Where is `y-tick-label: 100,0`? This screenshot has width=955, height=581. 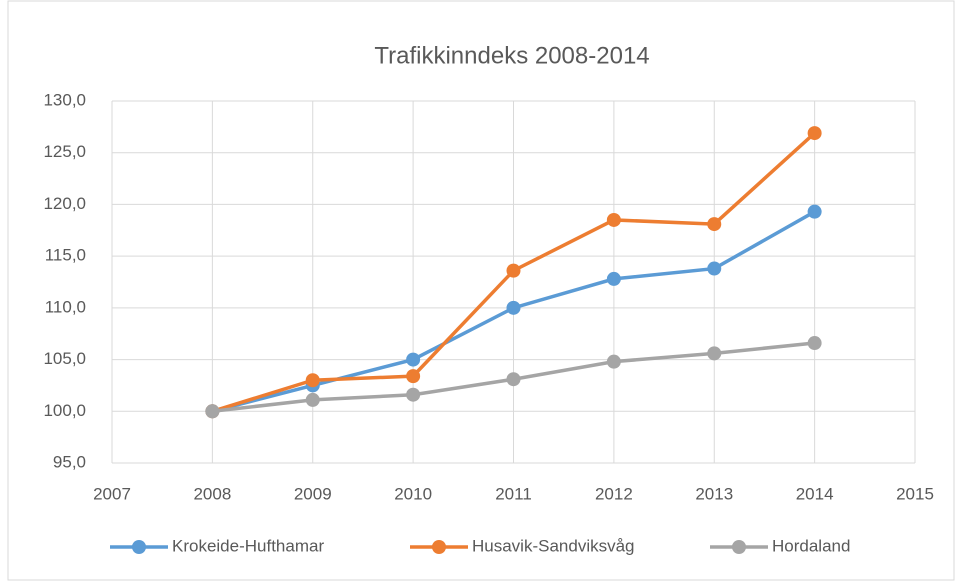
y-tick-label: 100,0 is located at coordinates (64, 410).